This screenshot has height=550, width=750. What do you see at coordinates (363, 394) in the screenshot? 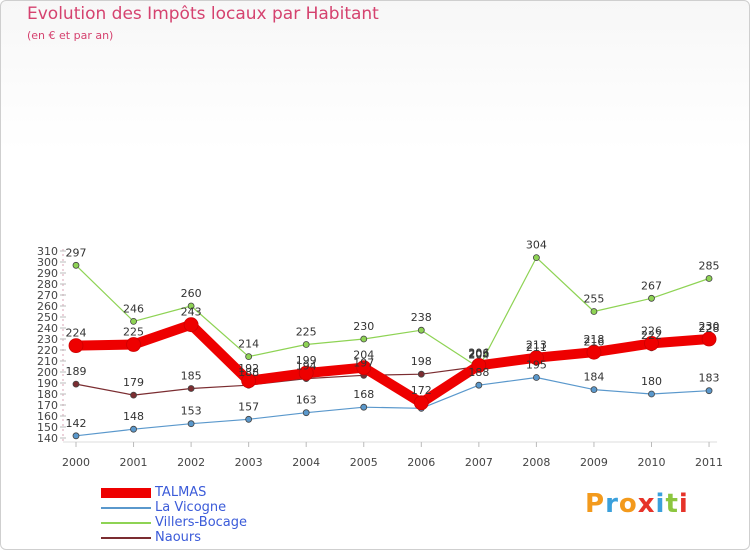
I see `data-label: 168` at bounding box center [363, 394].